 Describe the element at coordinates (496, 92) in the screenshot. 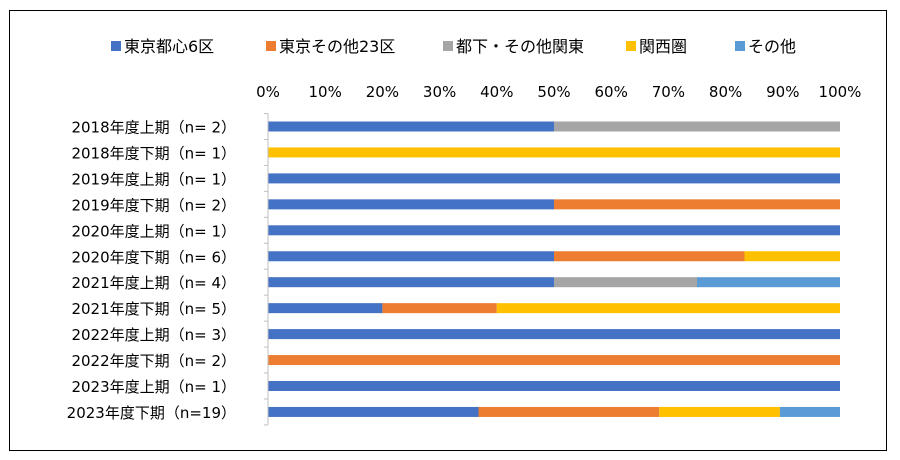

I see `x-tick-label-4: 40%` at that location.